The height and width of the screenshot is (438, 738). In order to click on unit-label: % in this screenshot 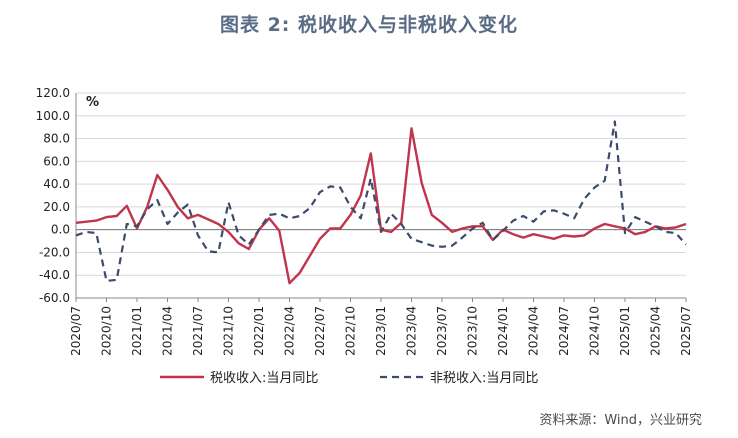, I will do `click(92, 102)`.